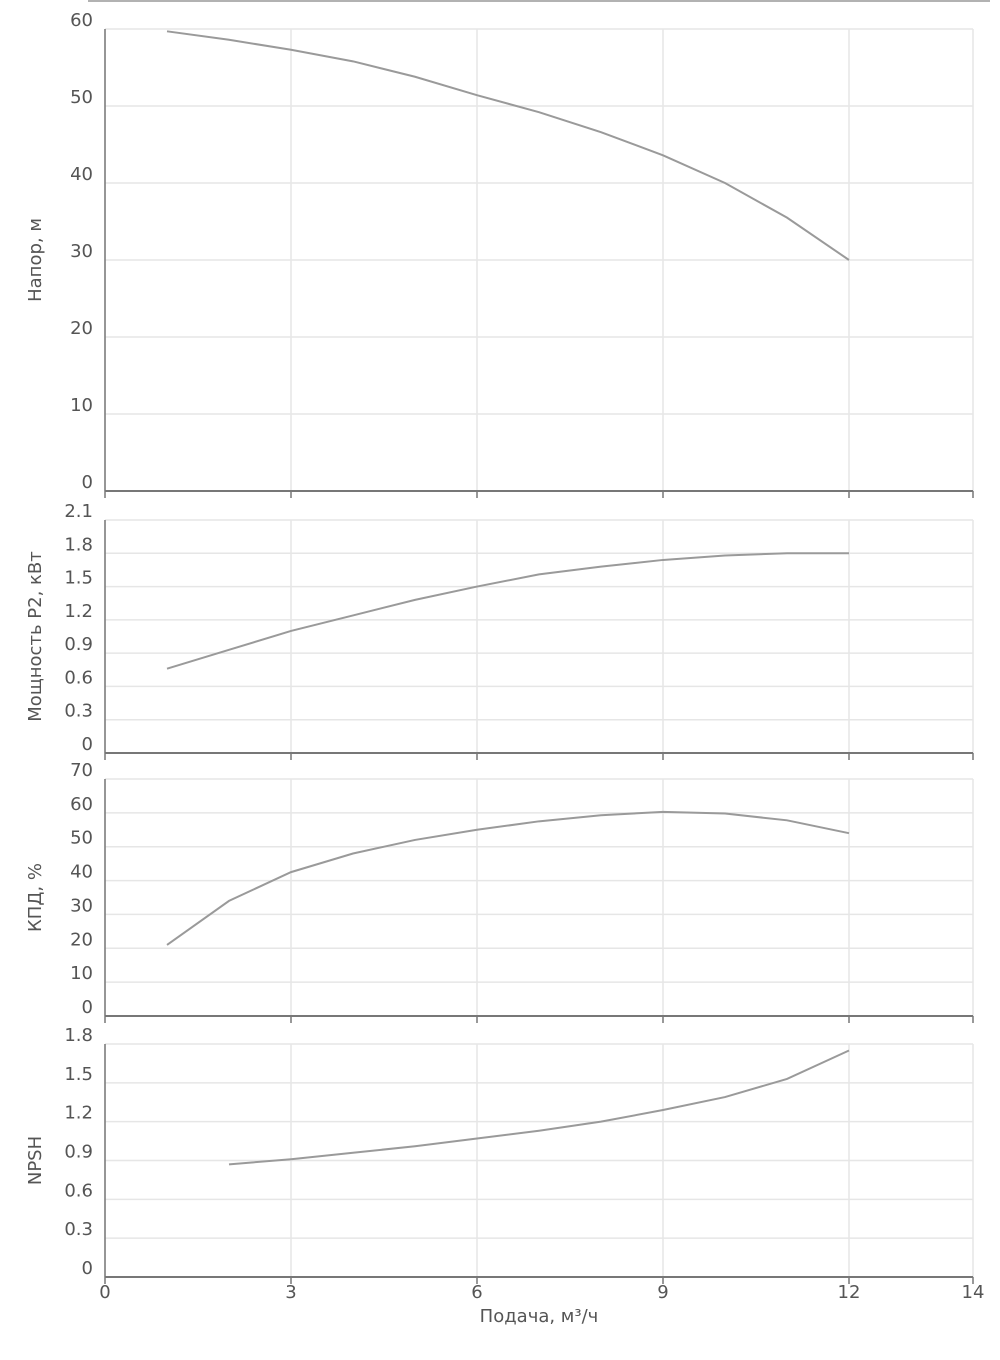  I want to click on x-tick-label: 0, so click(104, 1292).